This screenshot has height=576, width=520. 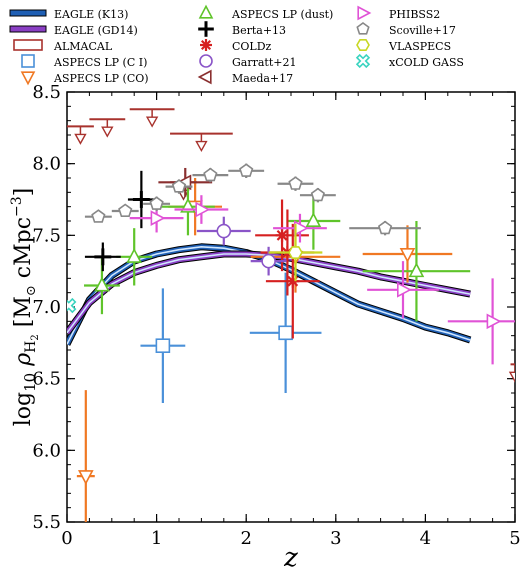 What do you see at coordinates (419, 46) in the screenshot?
I see `legend-label: VLASPECS` at bounding box center [419, 46].